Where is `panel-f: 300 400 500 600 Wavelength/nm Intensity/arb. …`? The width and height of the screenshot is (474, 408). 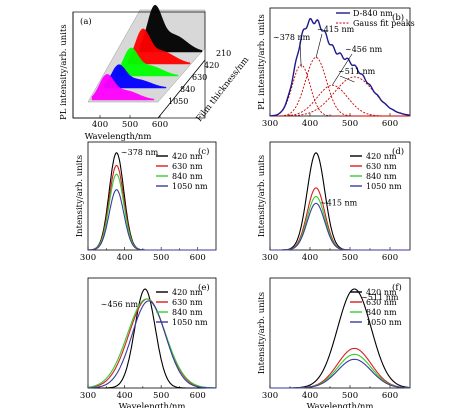
panel-f: 300 400 500 600 Wavelength/nm Intensity/arb. … is located at coordinates (334, 342).